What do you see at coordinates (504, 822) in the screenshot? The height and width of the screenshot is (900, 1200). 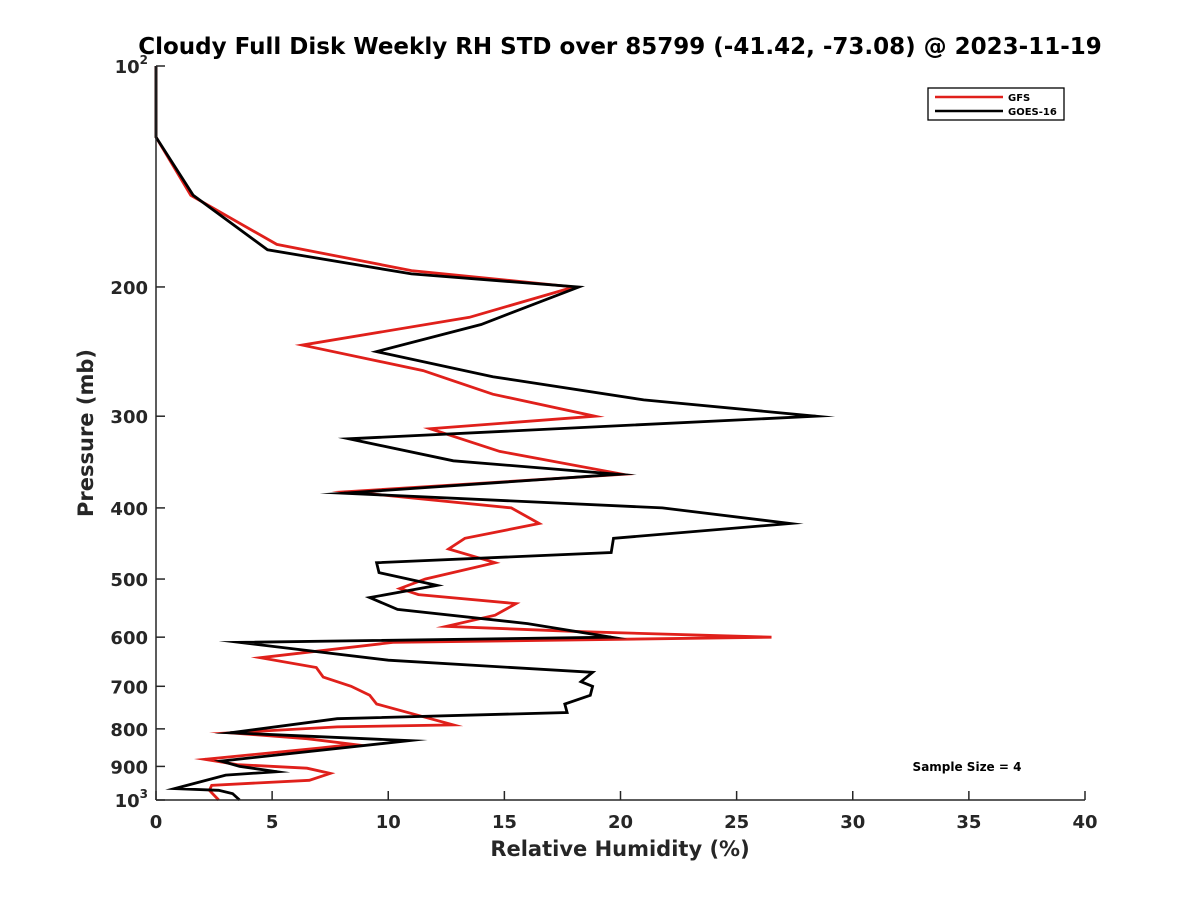 I see `x-tick-label: 15` at bounding box center [504, 822].